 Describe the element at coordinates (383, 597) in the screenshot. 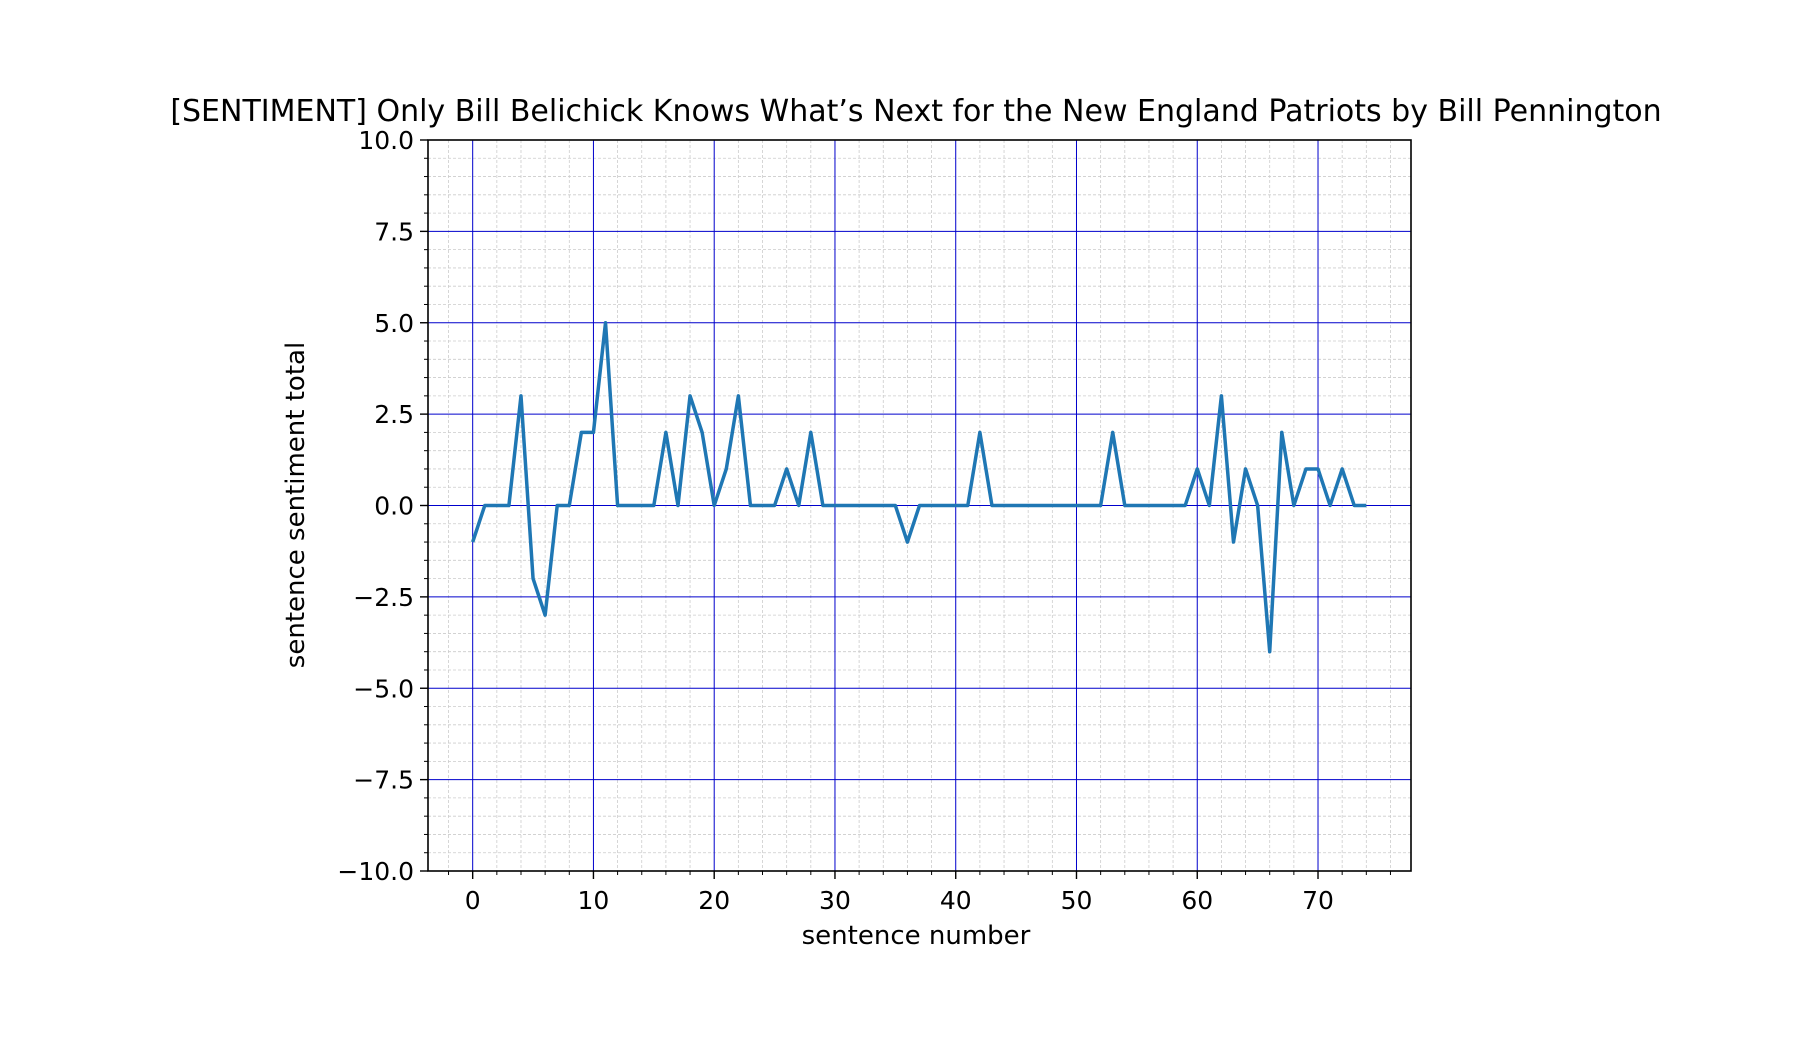

I see `y-tick-label: −2.5` at that location.